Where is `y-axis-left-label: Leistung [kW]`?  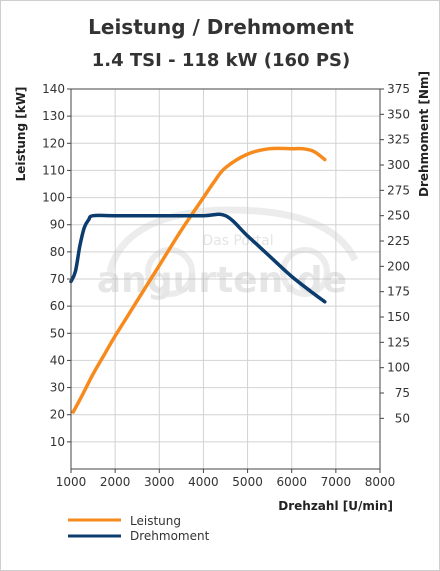
y-axis-left-label: Leistung [kW] is located at coordinates (21, 134).